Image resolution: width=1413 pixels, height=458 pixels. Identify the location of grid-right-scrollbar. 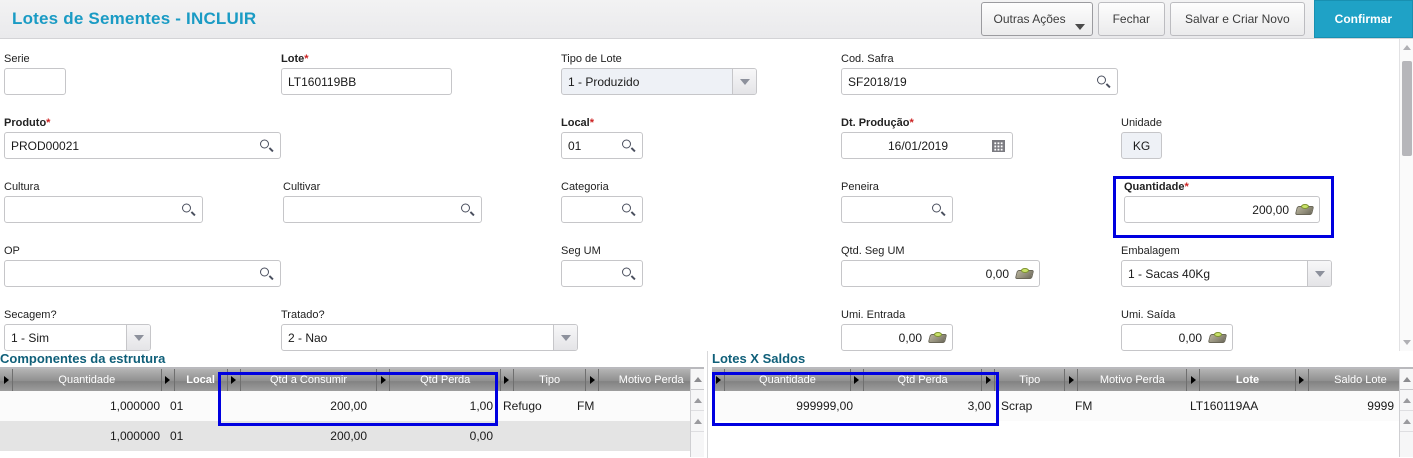
(1406, 413).